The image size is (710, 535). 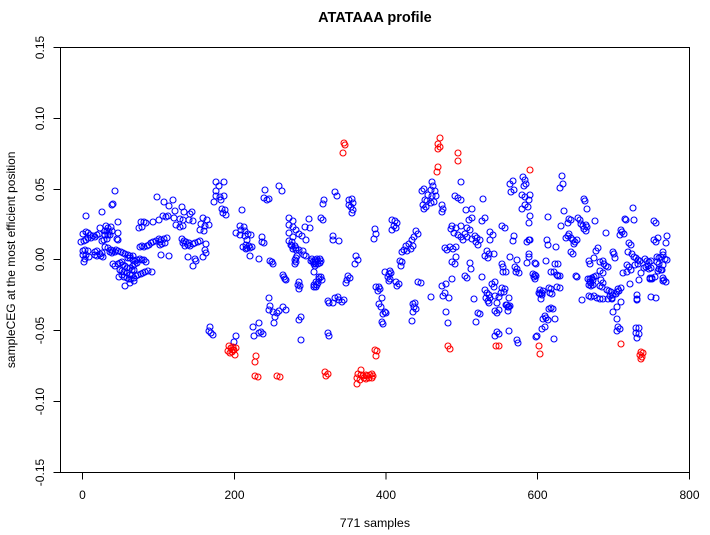 I want to click on svg-text: 771 samples, so click(x=375, y=523).